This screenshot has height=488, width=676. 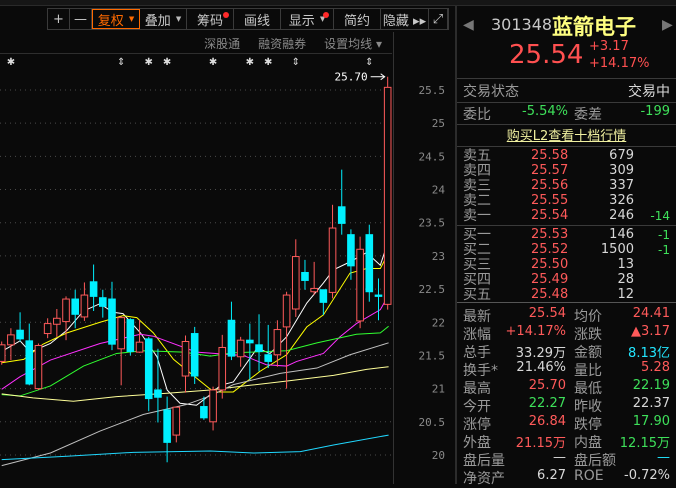 I want to click on draw-line-button: 画线, so click(x=257, y=19).